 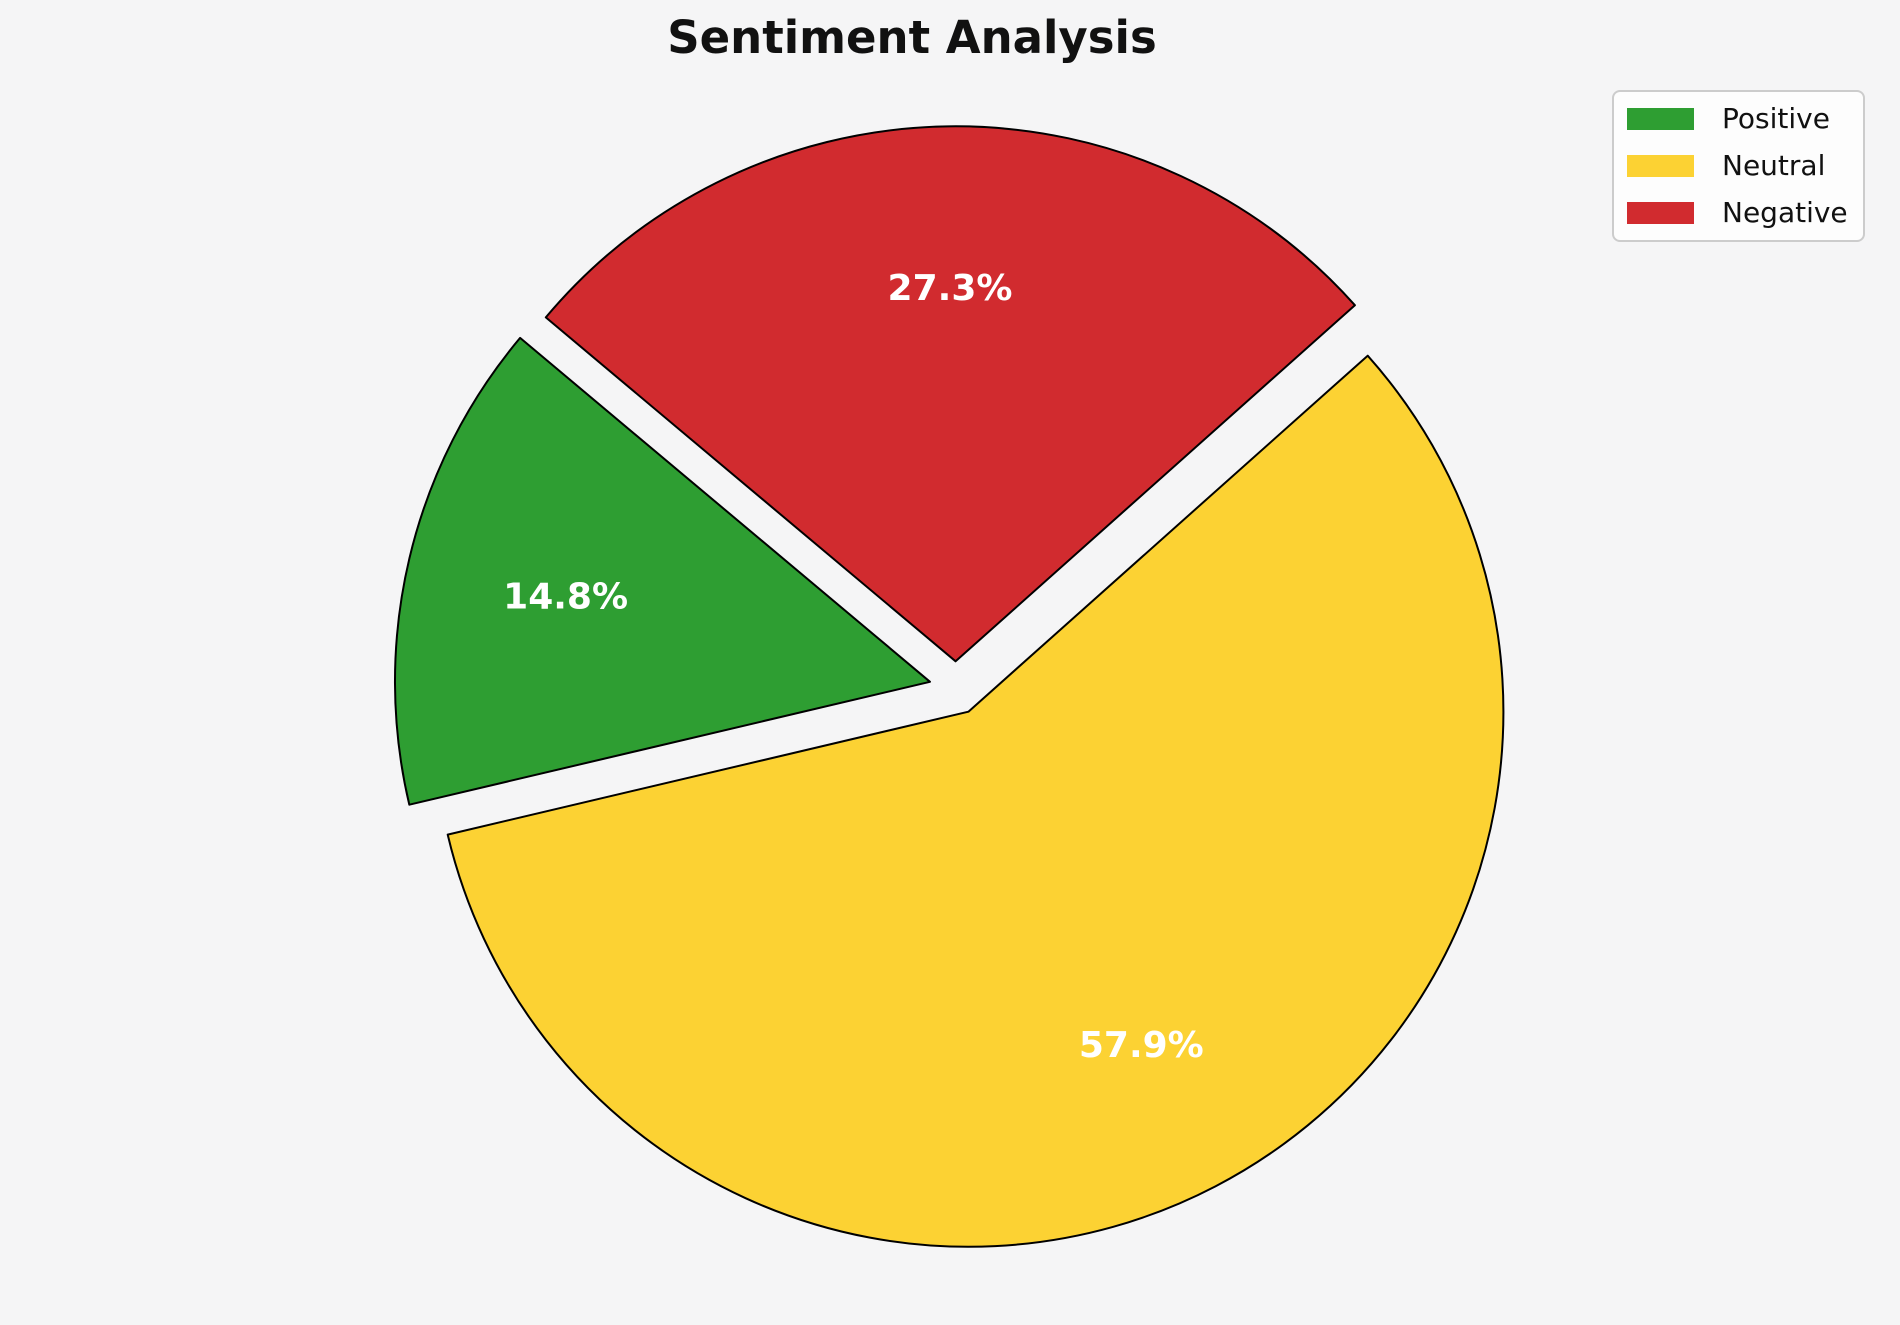 I want to click on pie-slice-positive, so click(x=662, y=571).